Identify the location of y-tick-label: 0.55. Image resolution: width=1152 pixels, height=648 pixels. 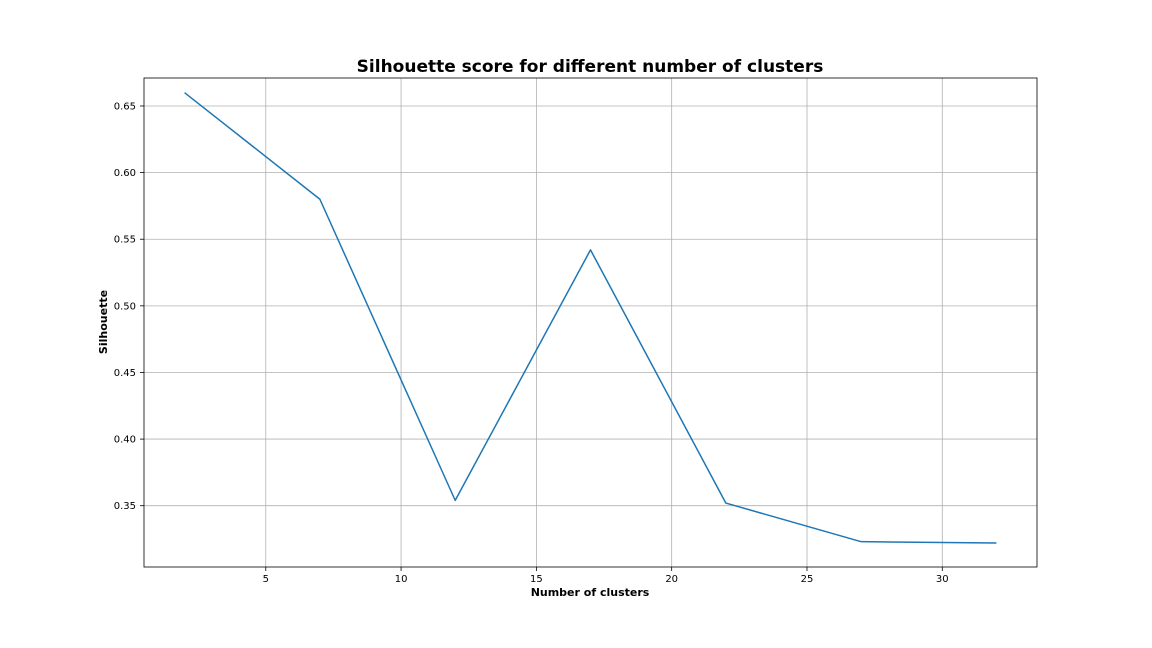
(125, 240).